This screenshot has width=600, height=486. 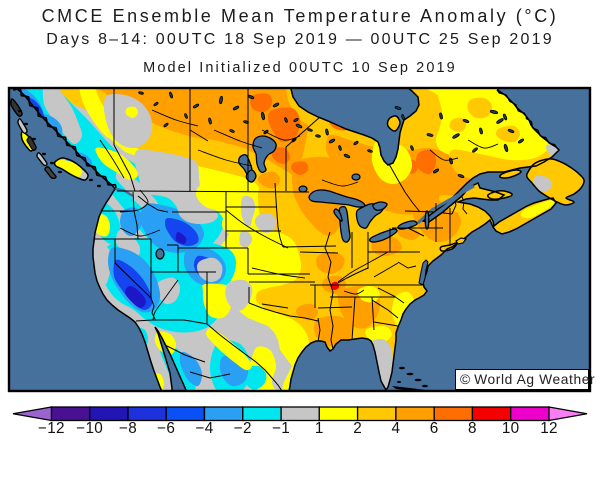 I want to click on svg-text: 10, so click(x=511, y=428).